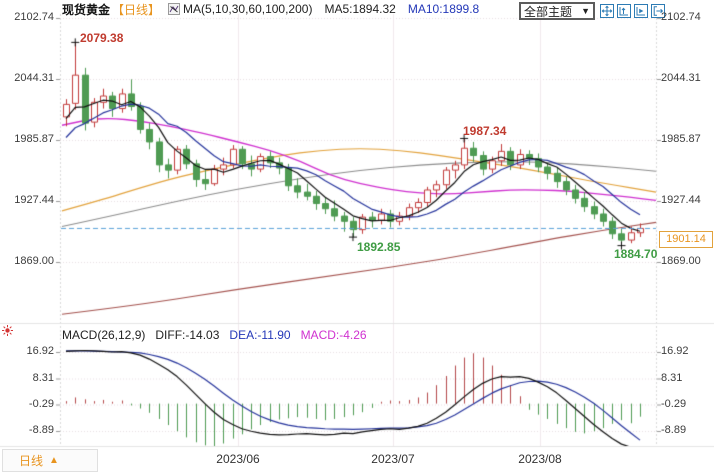 The image size is (714, 473). What do you see at coordinates (260, 335) in the screenshot?
I see `dea-value-label: DEA:-11.90` at bounding box center [260, 335].